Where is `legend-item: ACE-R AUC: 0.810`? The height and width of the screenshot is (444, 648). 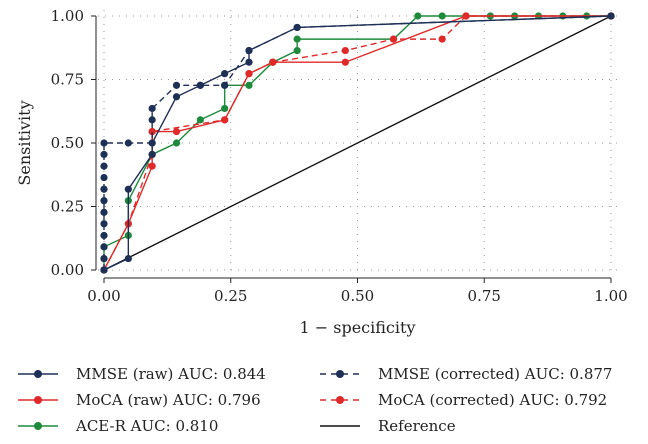
legend-item: ACE-R AUC: 0.810 is located at coordinates (118, 426).